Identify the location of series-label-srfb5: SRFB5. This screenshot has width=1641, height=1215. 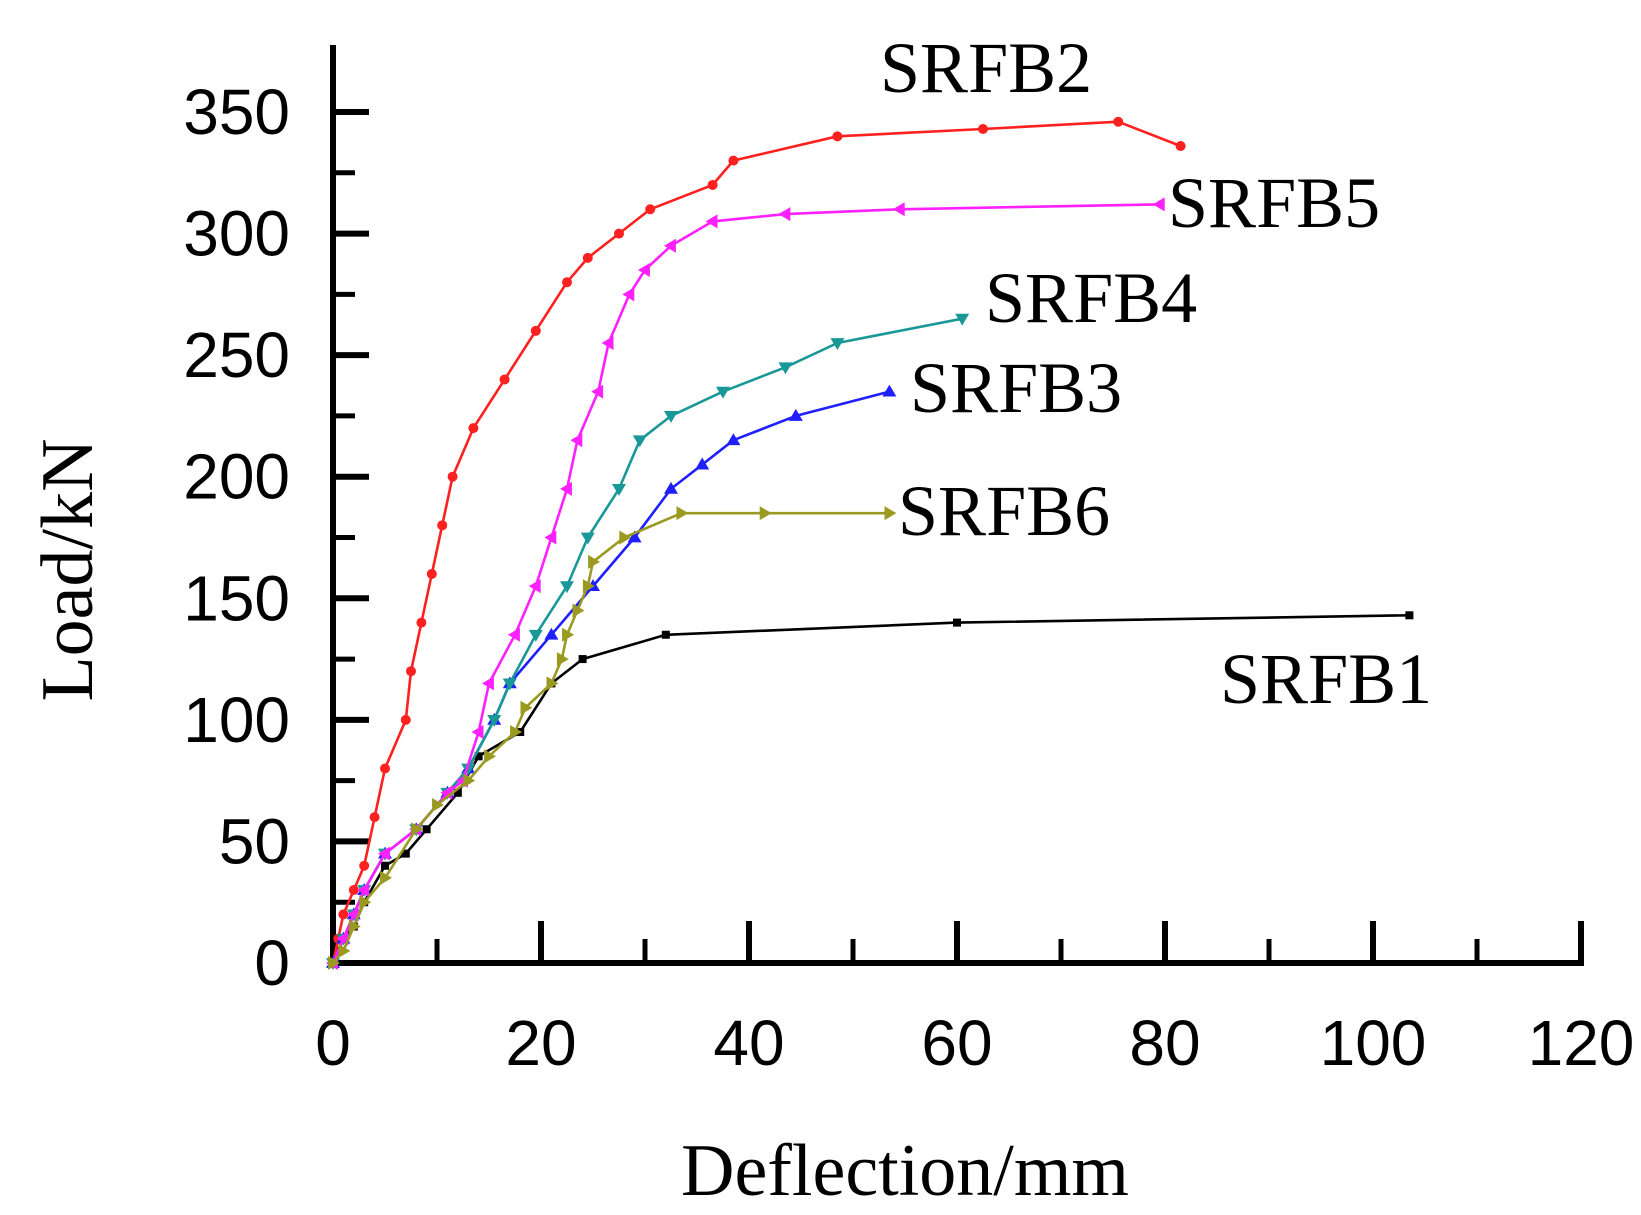
(1274, 203).